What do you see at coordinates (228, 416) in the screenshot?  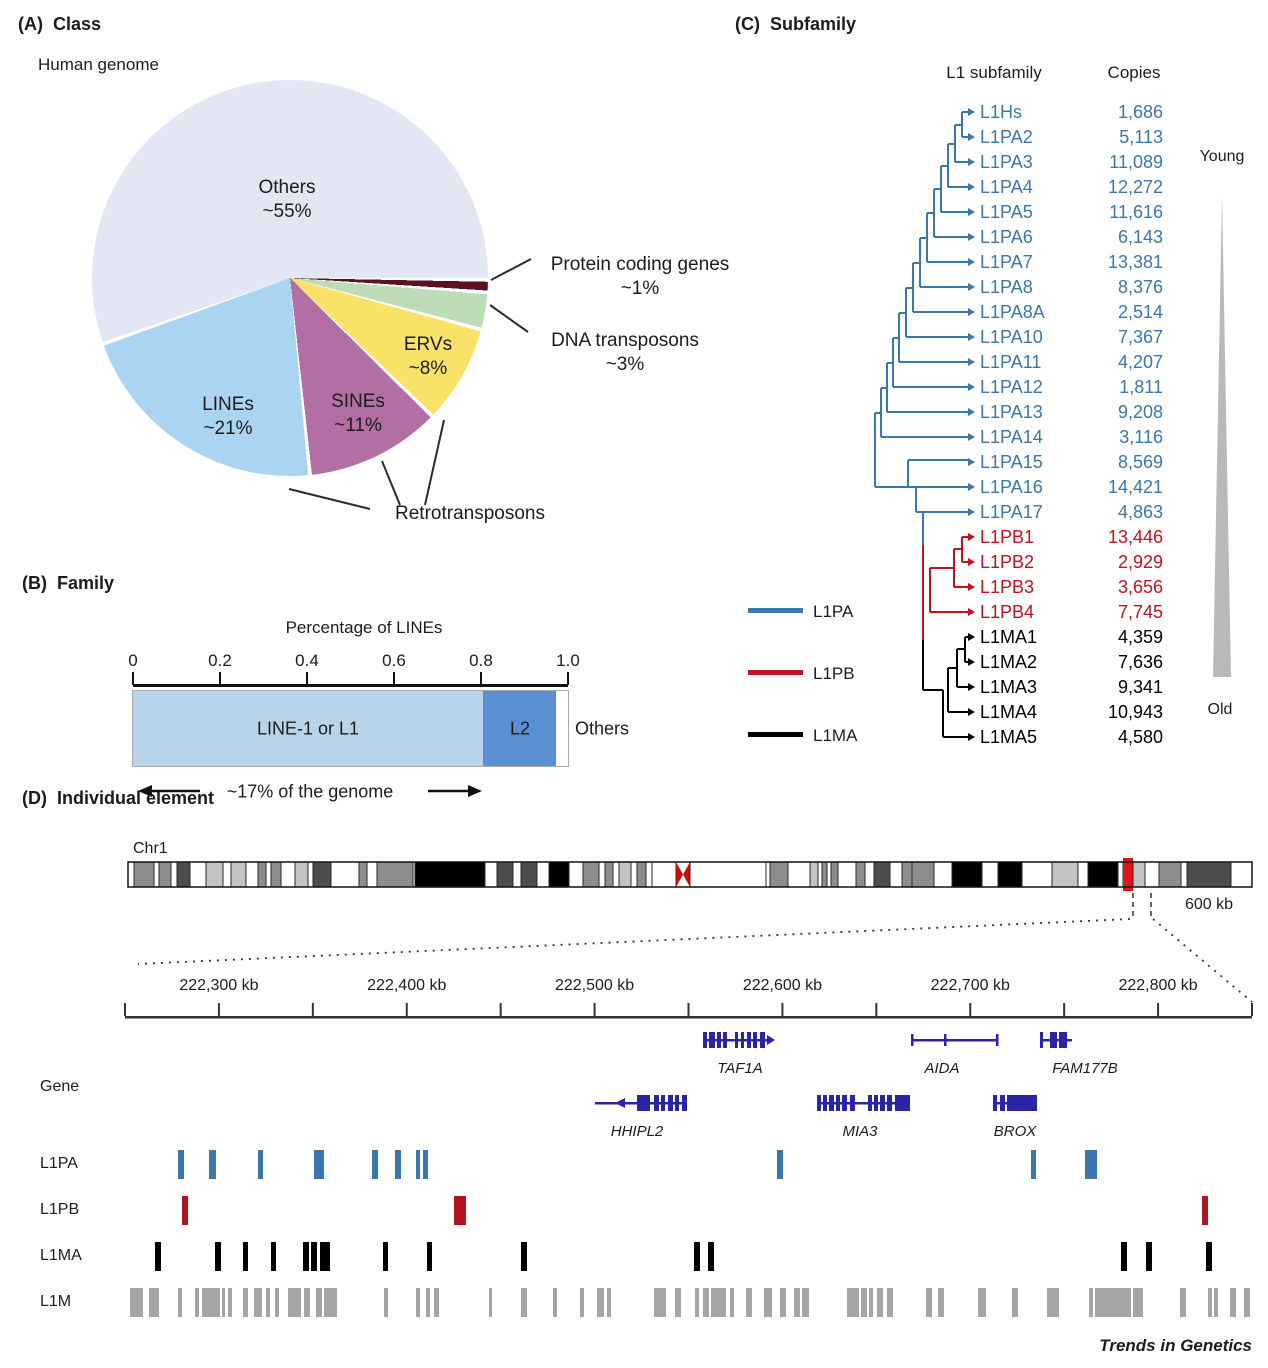 I see `pie-label-lines: LINEs ~21%` at bounding box center [228, 416].